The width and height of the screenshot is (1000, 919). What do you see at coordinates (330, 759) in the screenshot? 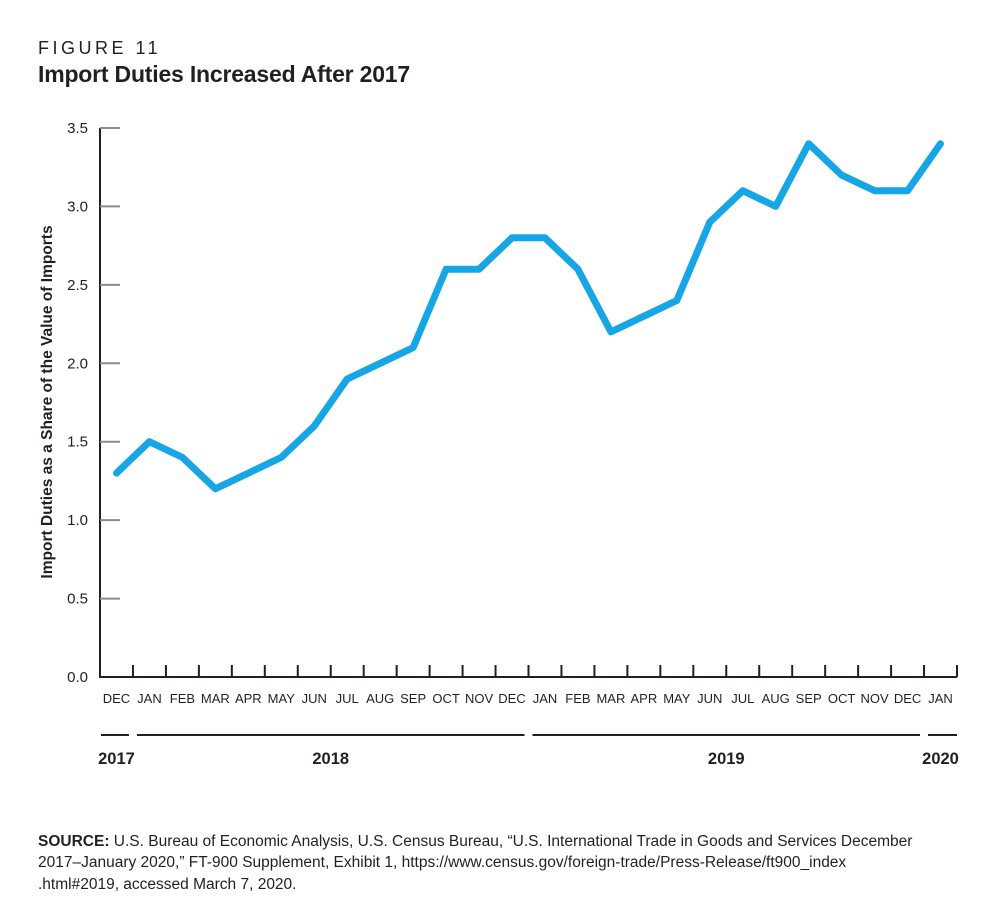
I see `year-label: 2018` at bounding box center [330, 759].